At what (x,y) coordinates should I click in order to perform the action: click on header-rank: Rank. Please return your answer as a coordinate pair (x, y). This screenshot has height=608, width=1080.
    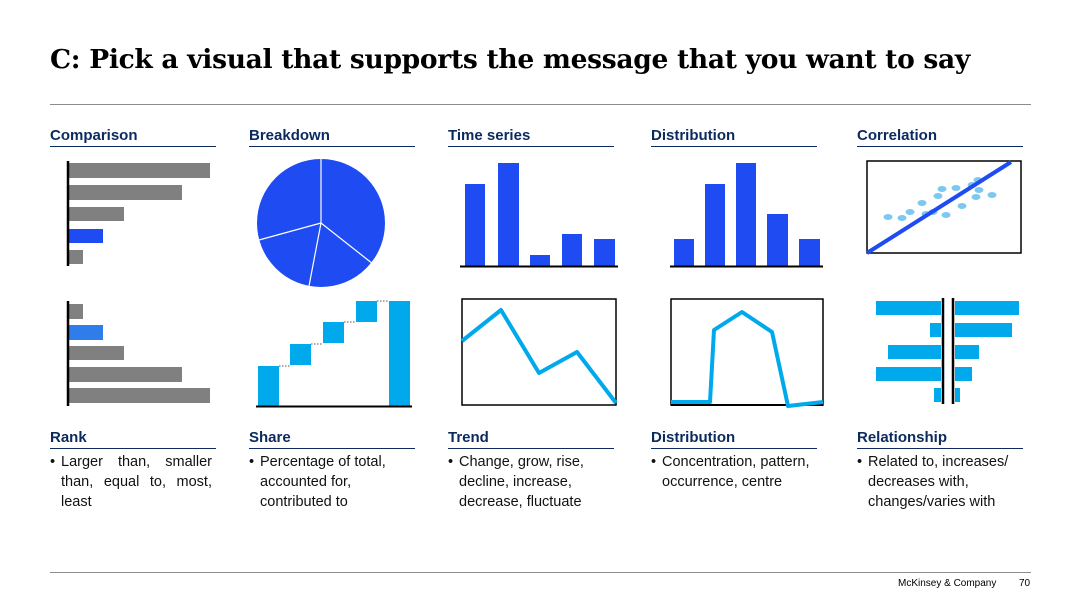
    Looking at the image, I should click on (133, 439).